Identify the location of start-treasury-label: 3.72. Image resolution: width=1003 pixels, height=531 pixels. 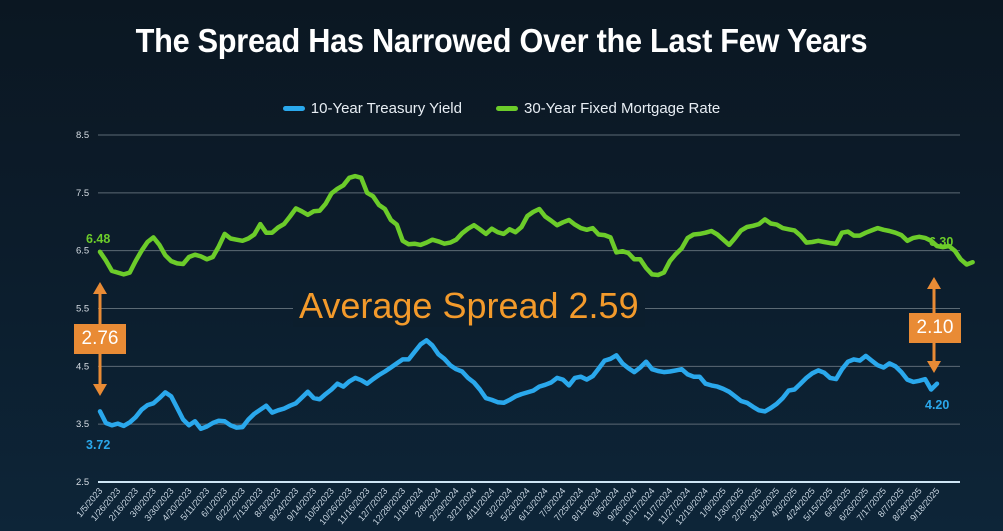
(98, 445).